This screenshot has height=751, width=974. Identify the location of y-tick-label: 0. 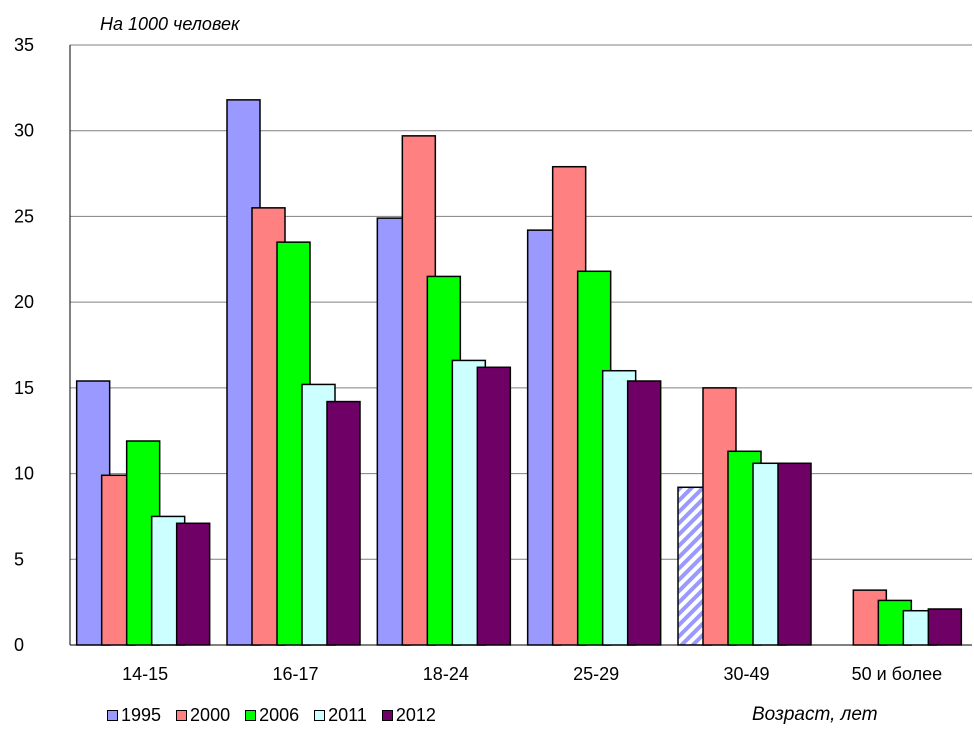
(19, 645).